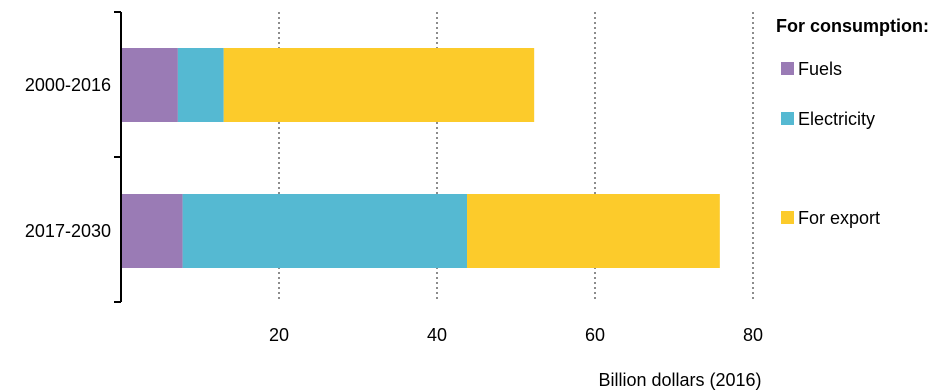  I want to click on legend-title: For consumption:, so click(852, 26).